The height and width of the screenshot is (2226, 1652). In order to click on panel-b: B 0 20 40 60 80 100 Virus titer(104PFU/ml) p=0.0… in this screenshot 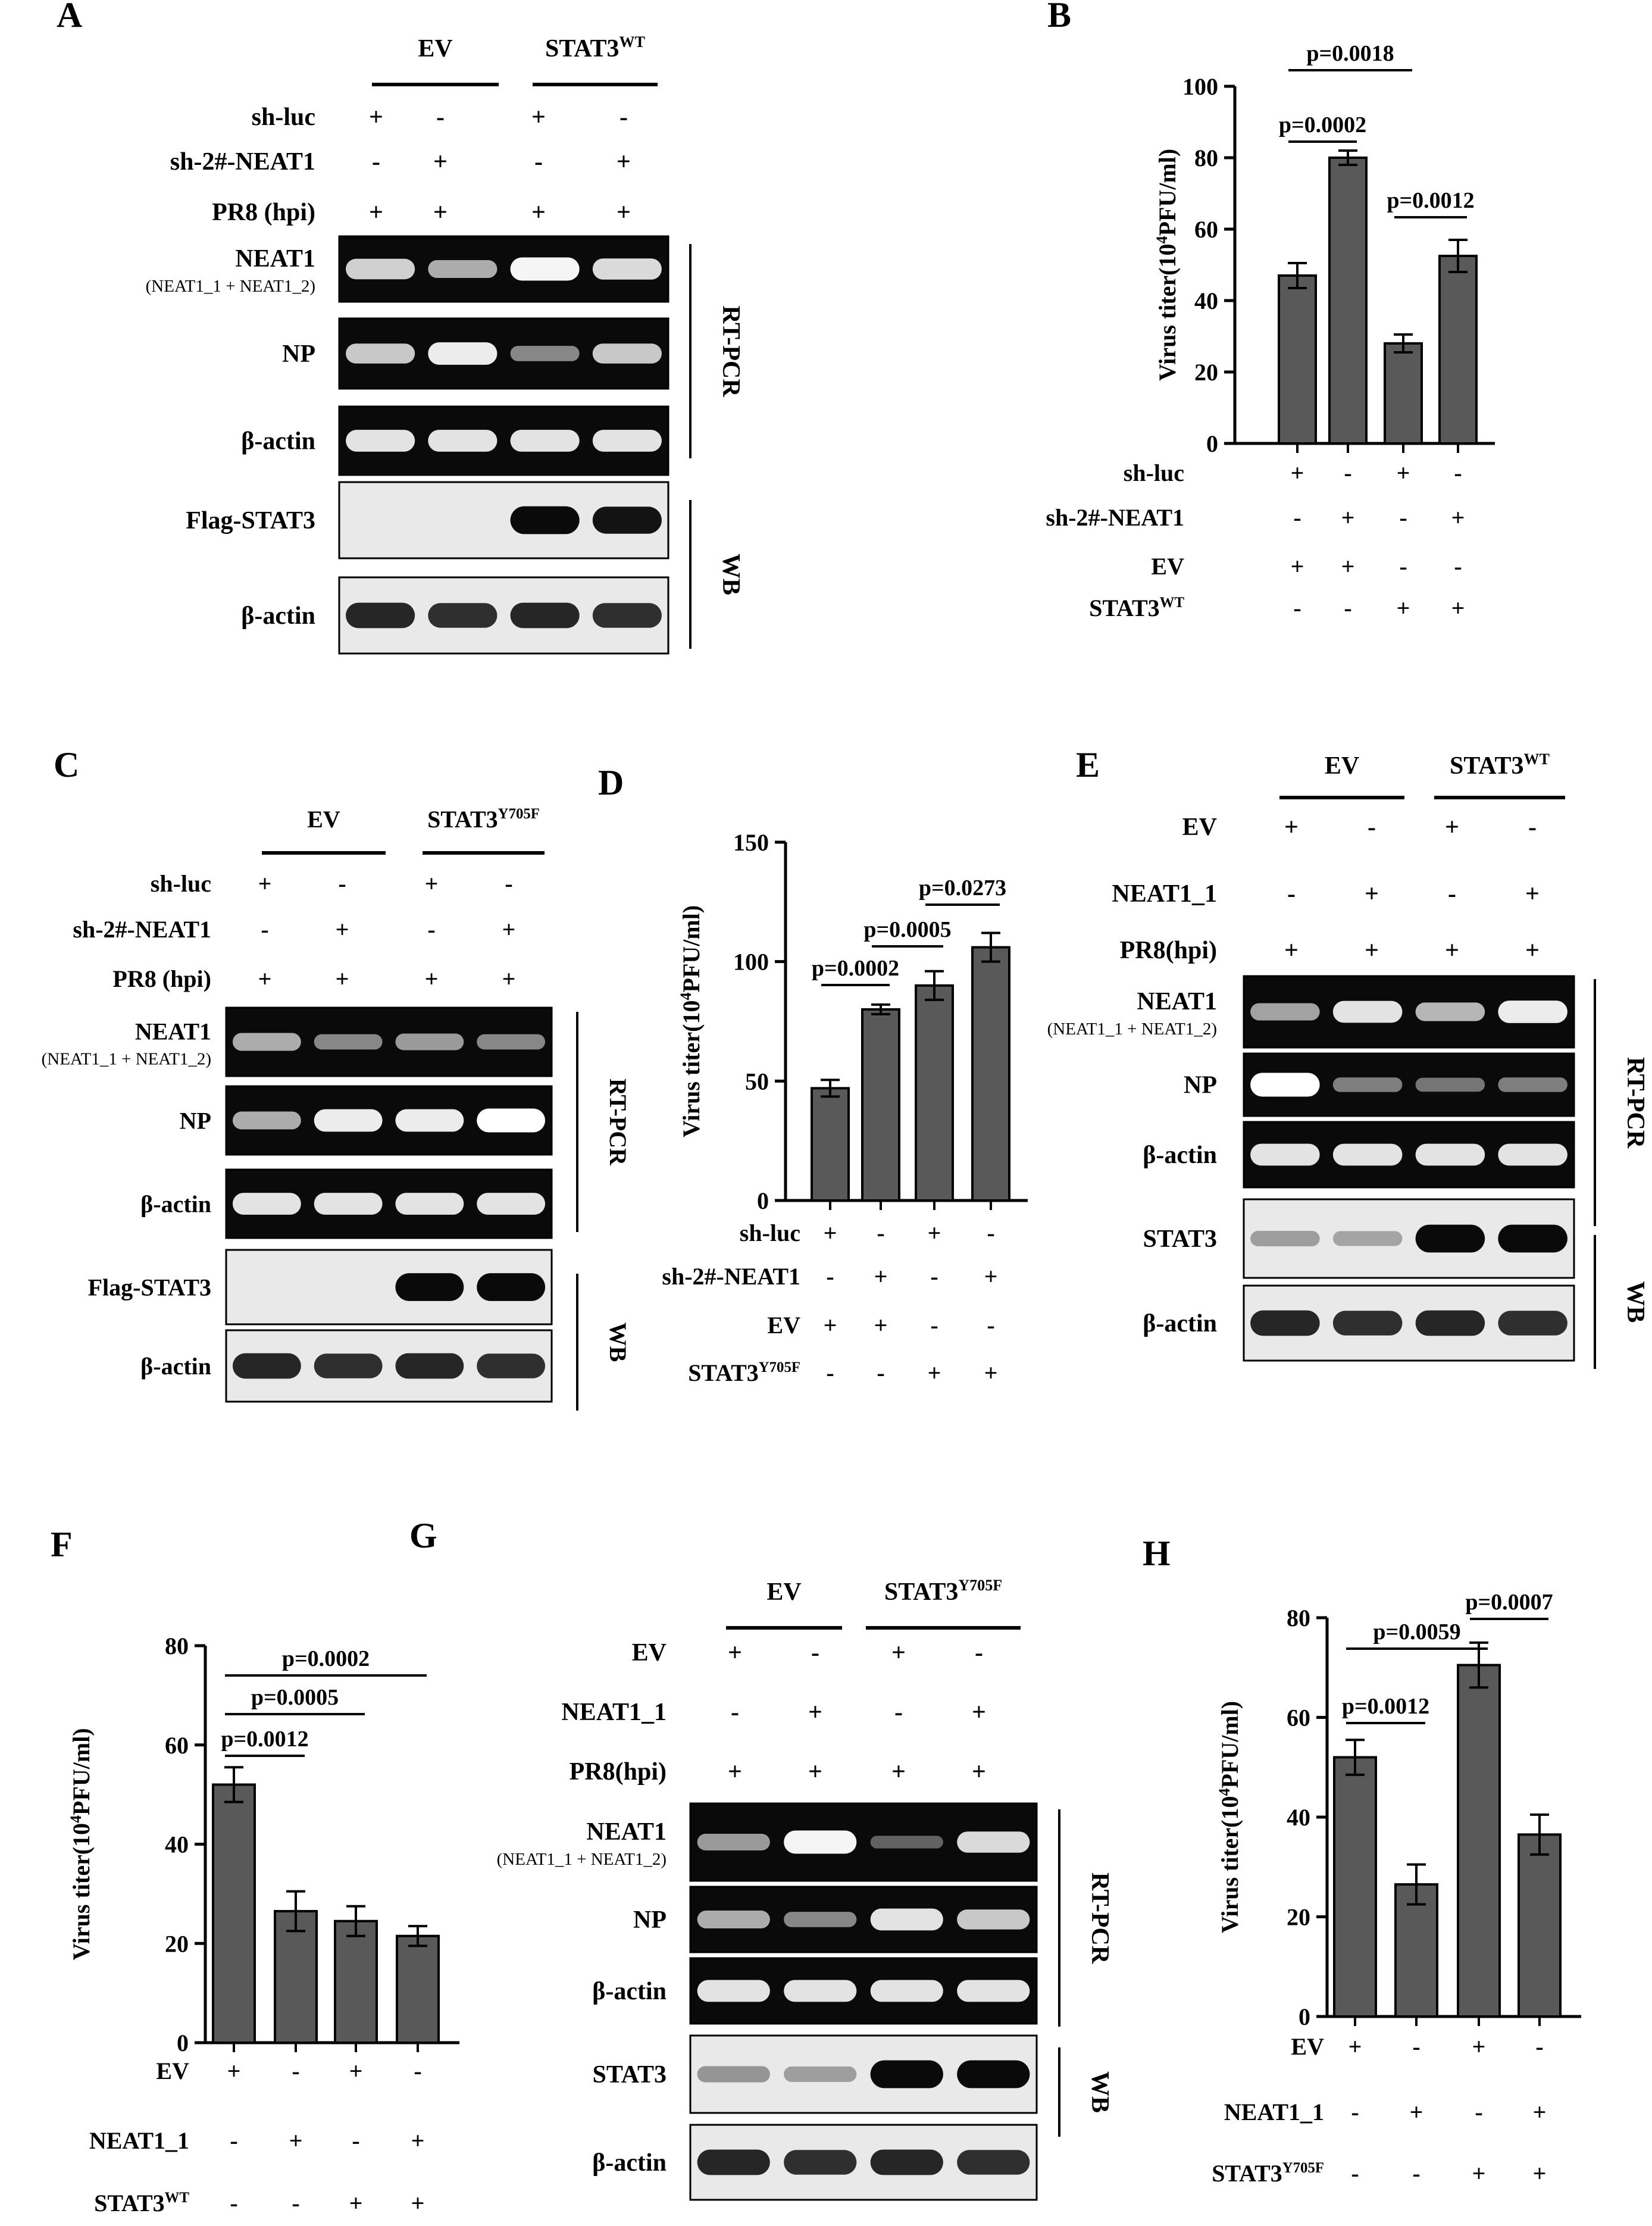, I will do `click(1270, 310)`.